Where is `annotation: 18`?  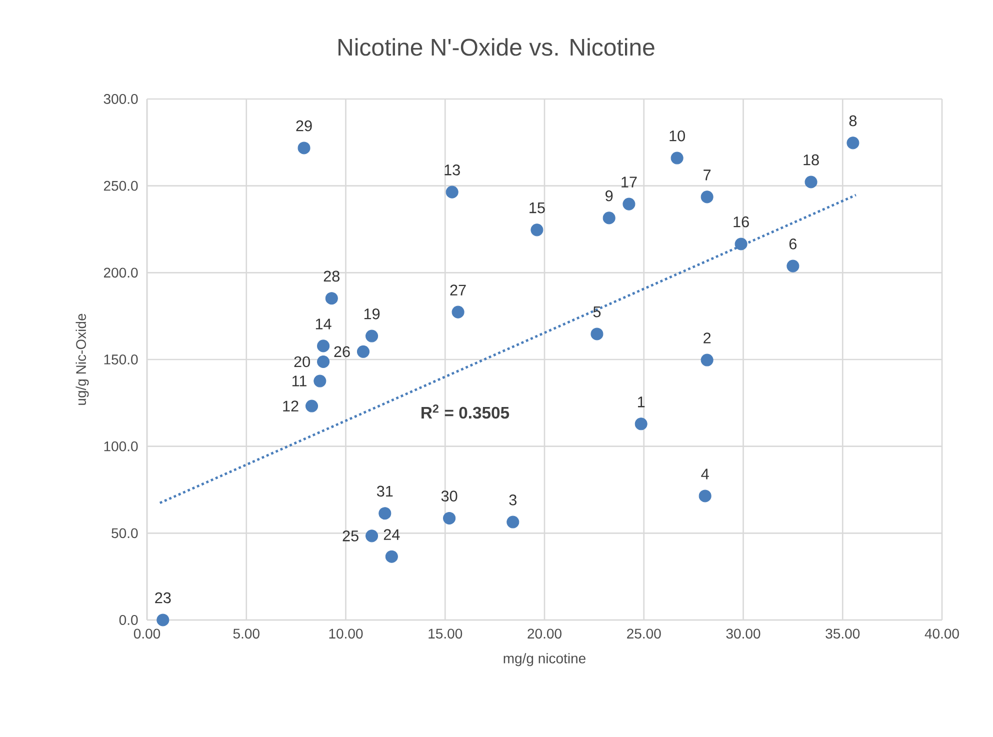
annotation: 18 is located at coordinates (811, 160).